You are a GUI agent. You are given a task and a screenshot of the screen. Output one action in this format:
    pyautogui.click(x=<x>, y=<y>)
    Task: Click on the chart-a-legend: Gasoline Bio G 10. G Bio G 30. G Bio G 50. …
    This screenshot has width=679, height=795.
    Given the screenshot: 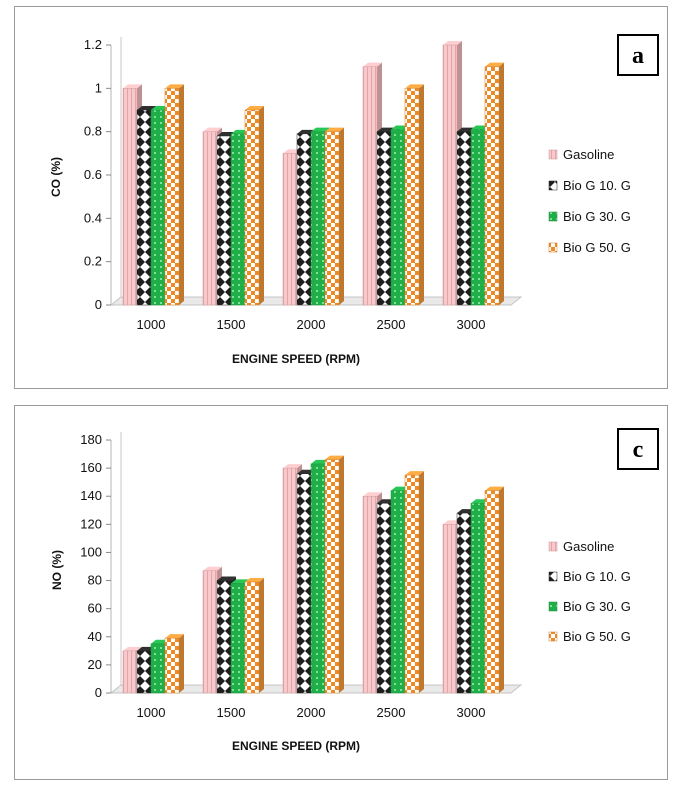 What is the action you would take?
    pyautogui.click(x=589, y=201)
    